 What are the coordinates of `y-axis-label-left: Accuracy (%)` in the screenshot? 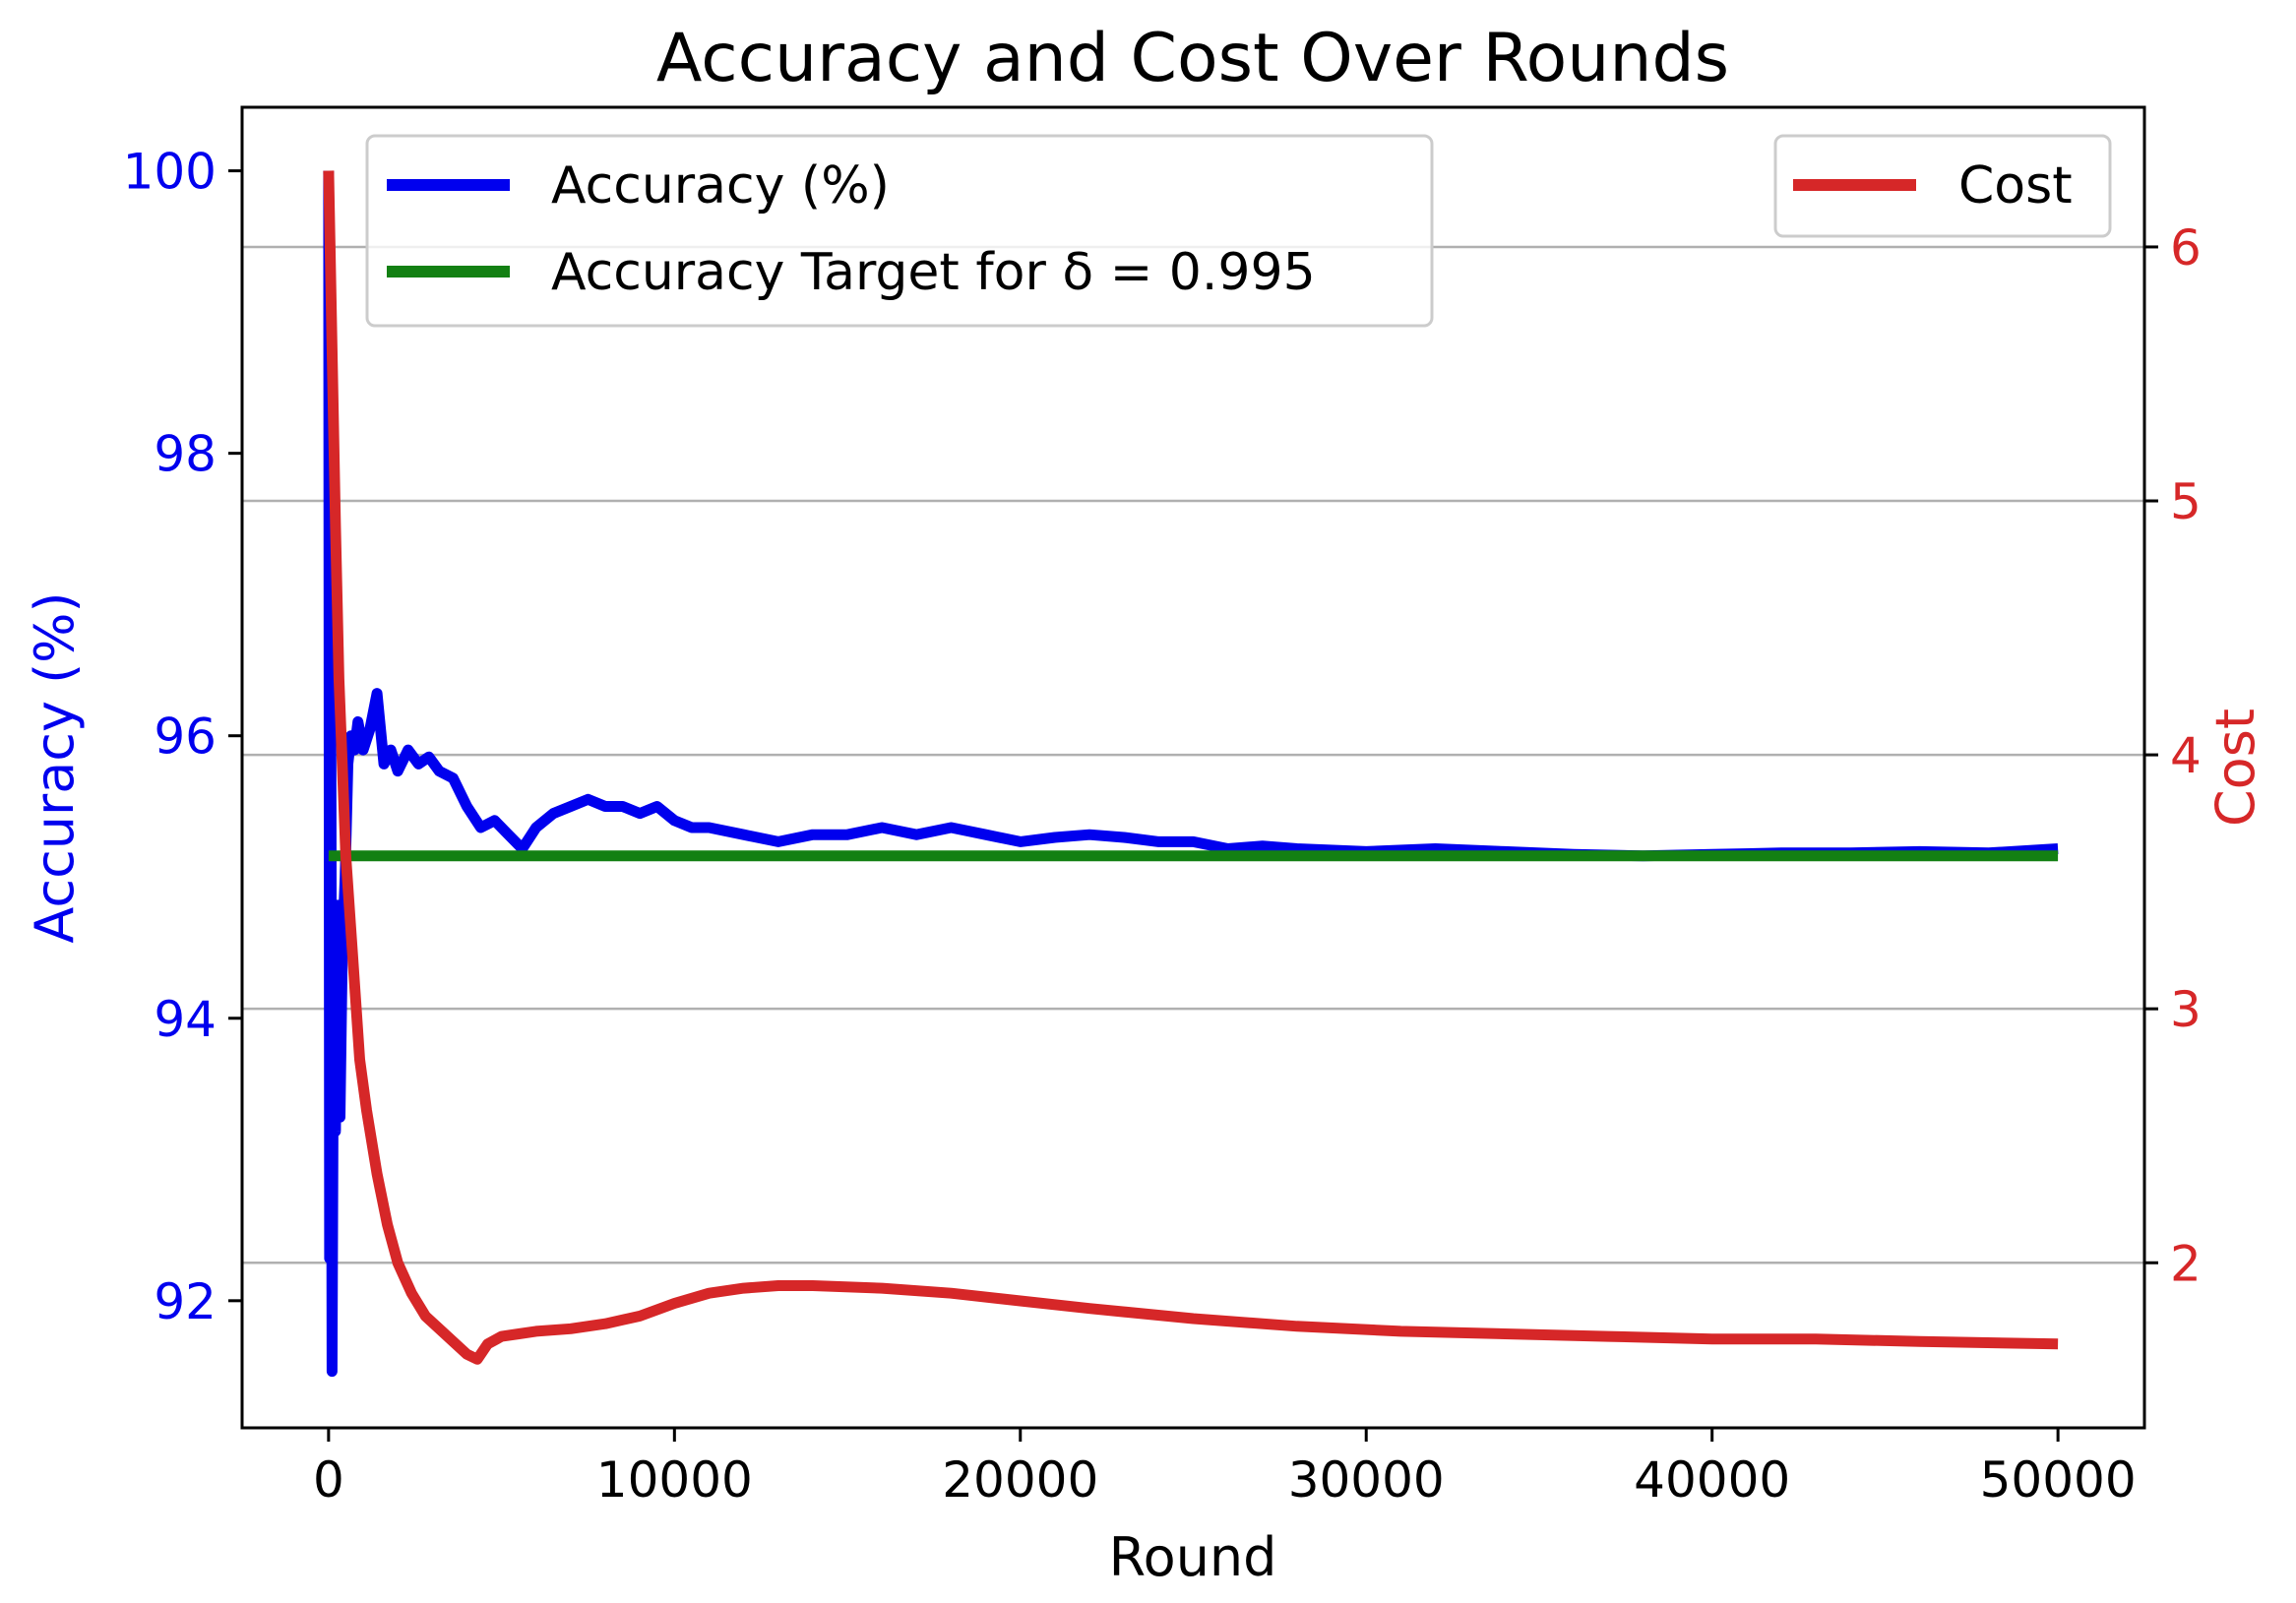 It's located at (55, 767).